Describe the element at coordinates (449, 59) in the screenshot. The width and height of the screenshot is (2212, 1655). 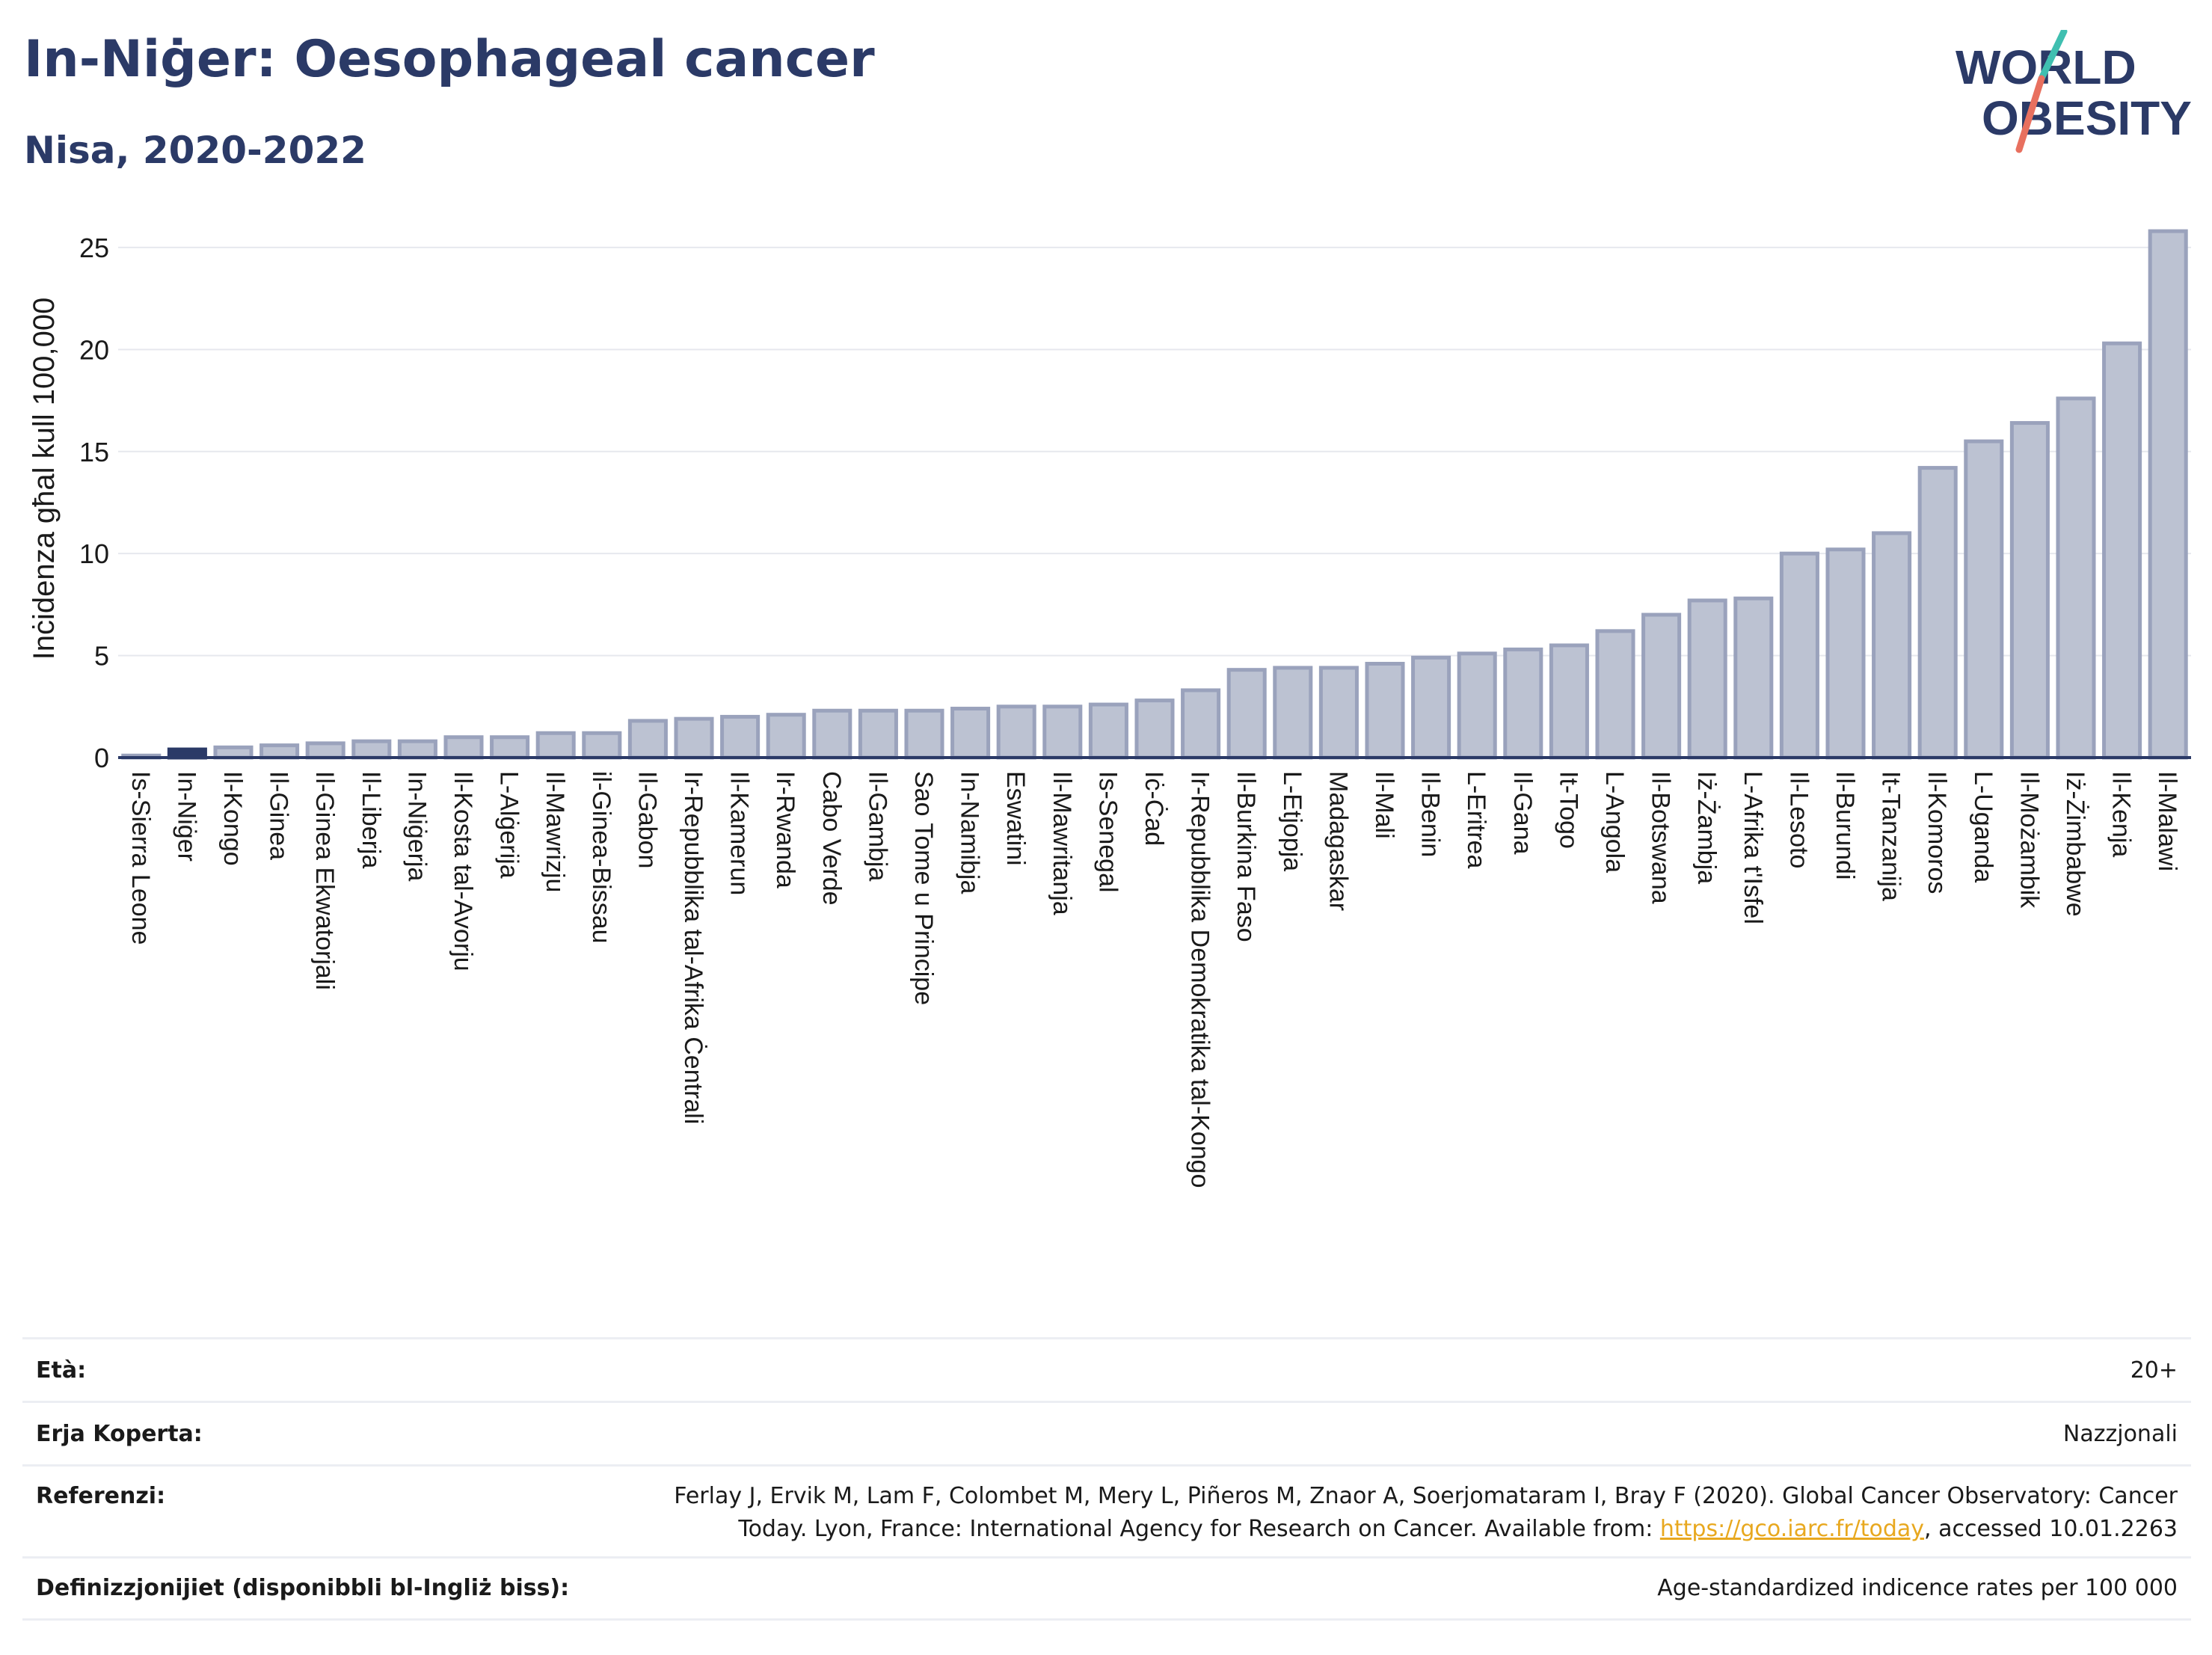
I see `chart-title: In-Niġer: Oesophageal cancer` at that location.